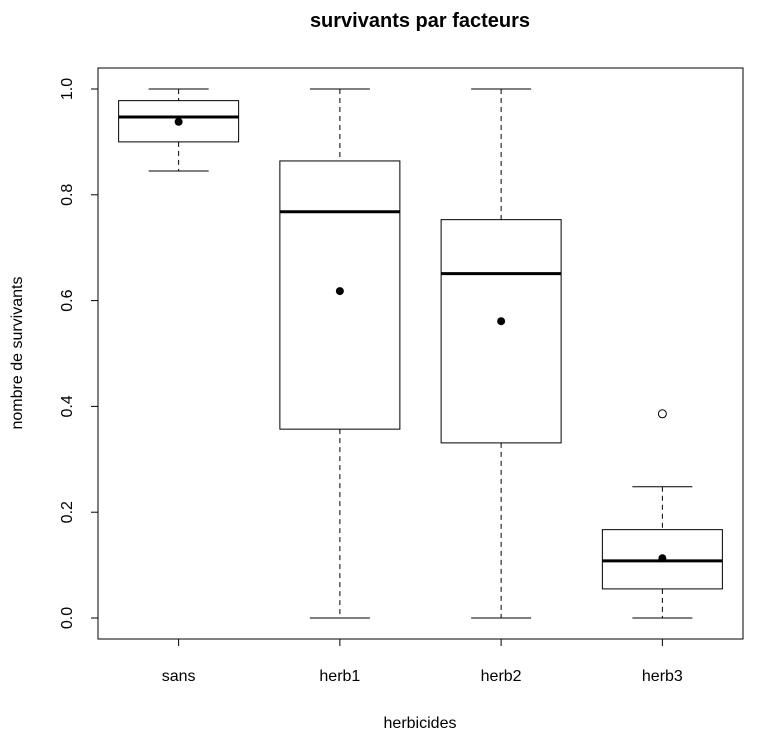 Image resolution: width=769 pixels, height=749 pixels. What do you see at coordinates (662, 676) in the screenshot?
I see `x-tick-label: herb3` at bounding box center [662, 676].